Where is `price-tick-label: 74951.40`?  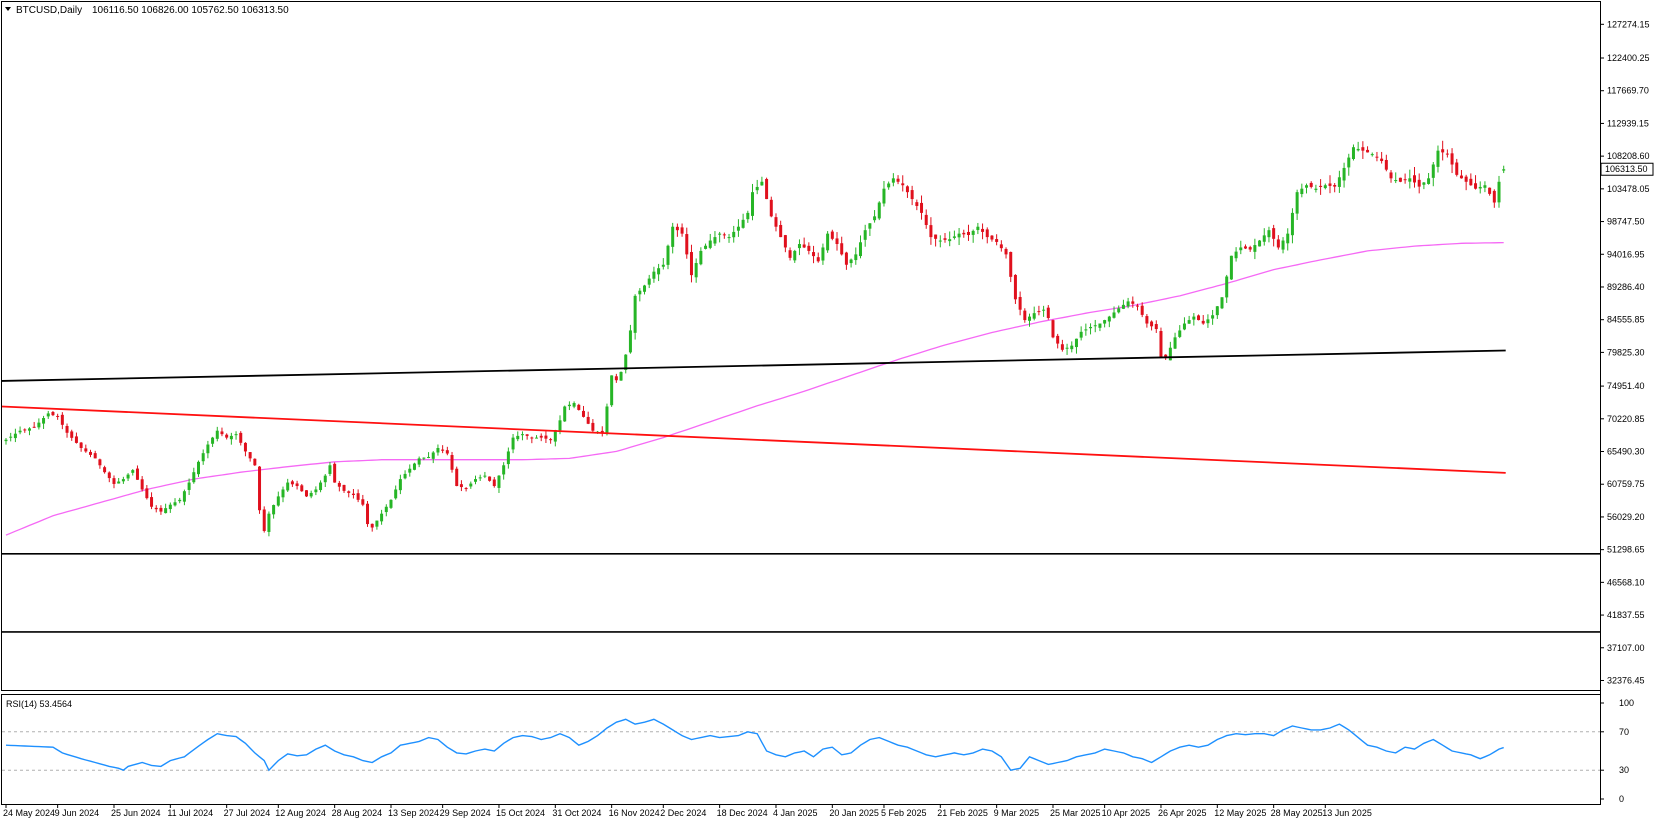 price-tick-label: 74951.40 is located at coordinates (1626, 386).